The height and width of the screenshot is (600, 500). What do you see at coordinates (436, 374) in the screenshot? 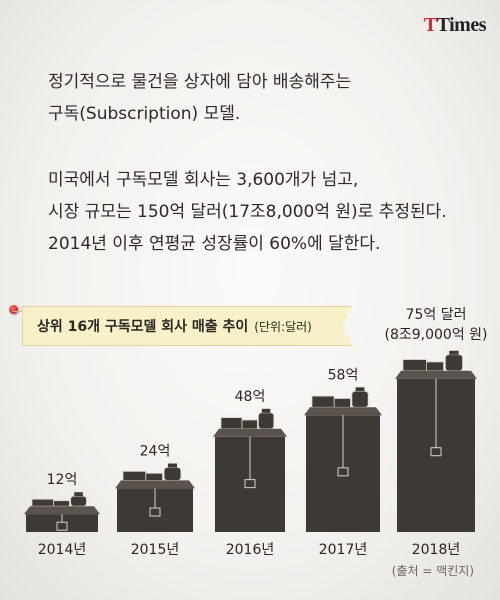
I see `bar-4-lid` at bounding box center [436, 374].